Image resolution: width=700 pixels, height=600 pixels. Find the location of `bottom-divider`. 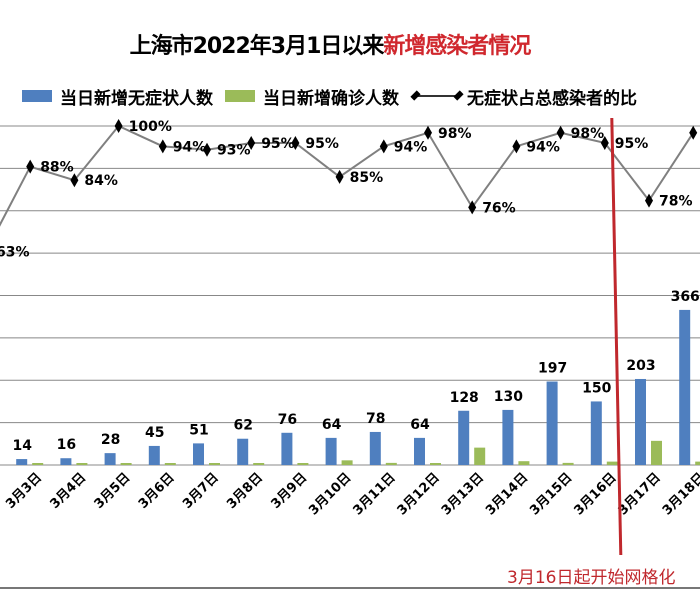

bottom-divider is located at coordinates (350, 588).